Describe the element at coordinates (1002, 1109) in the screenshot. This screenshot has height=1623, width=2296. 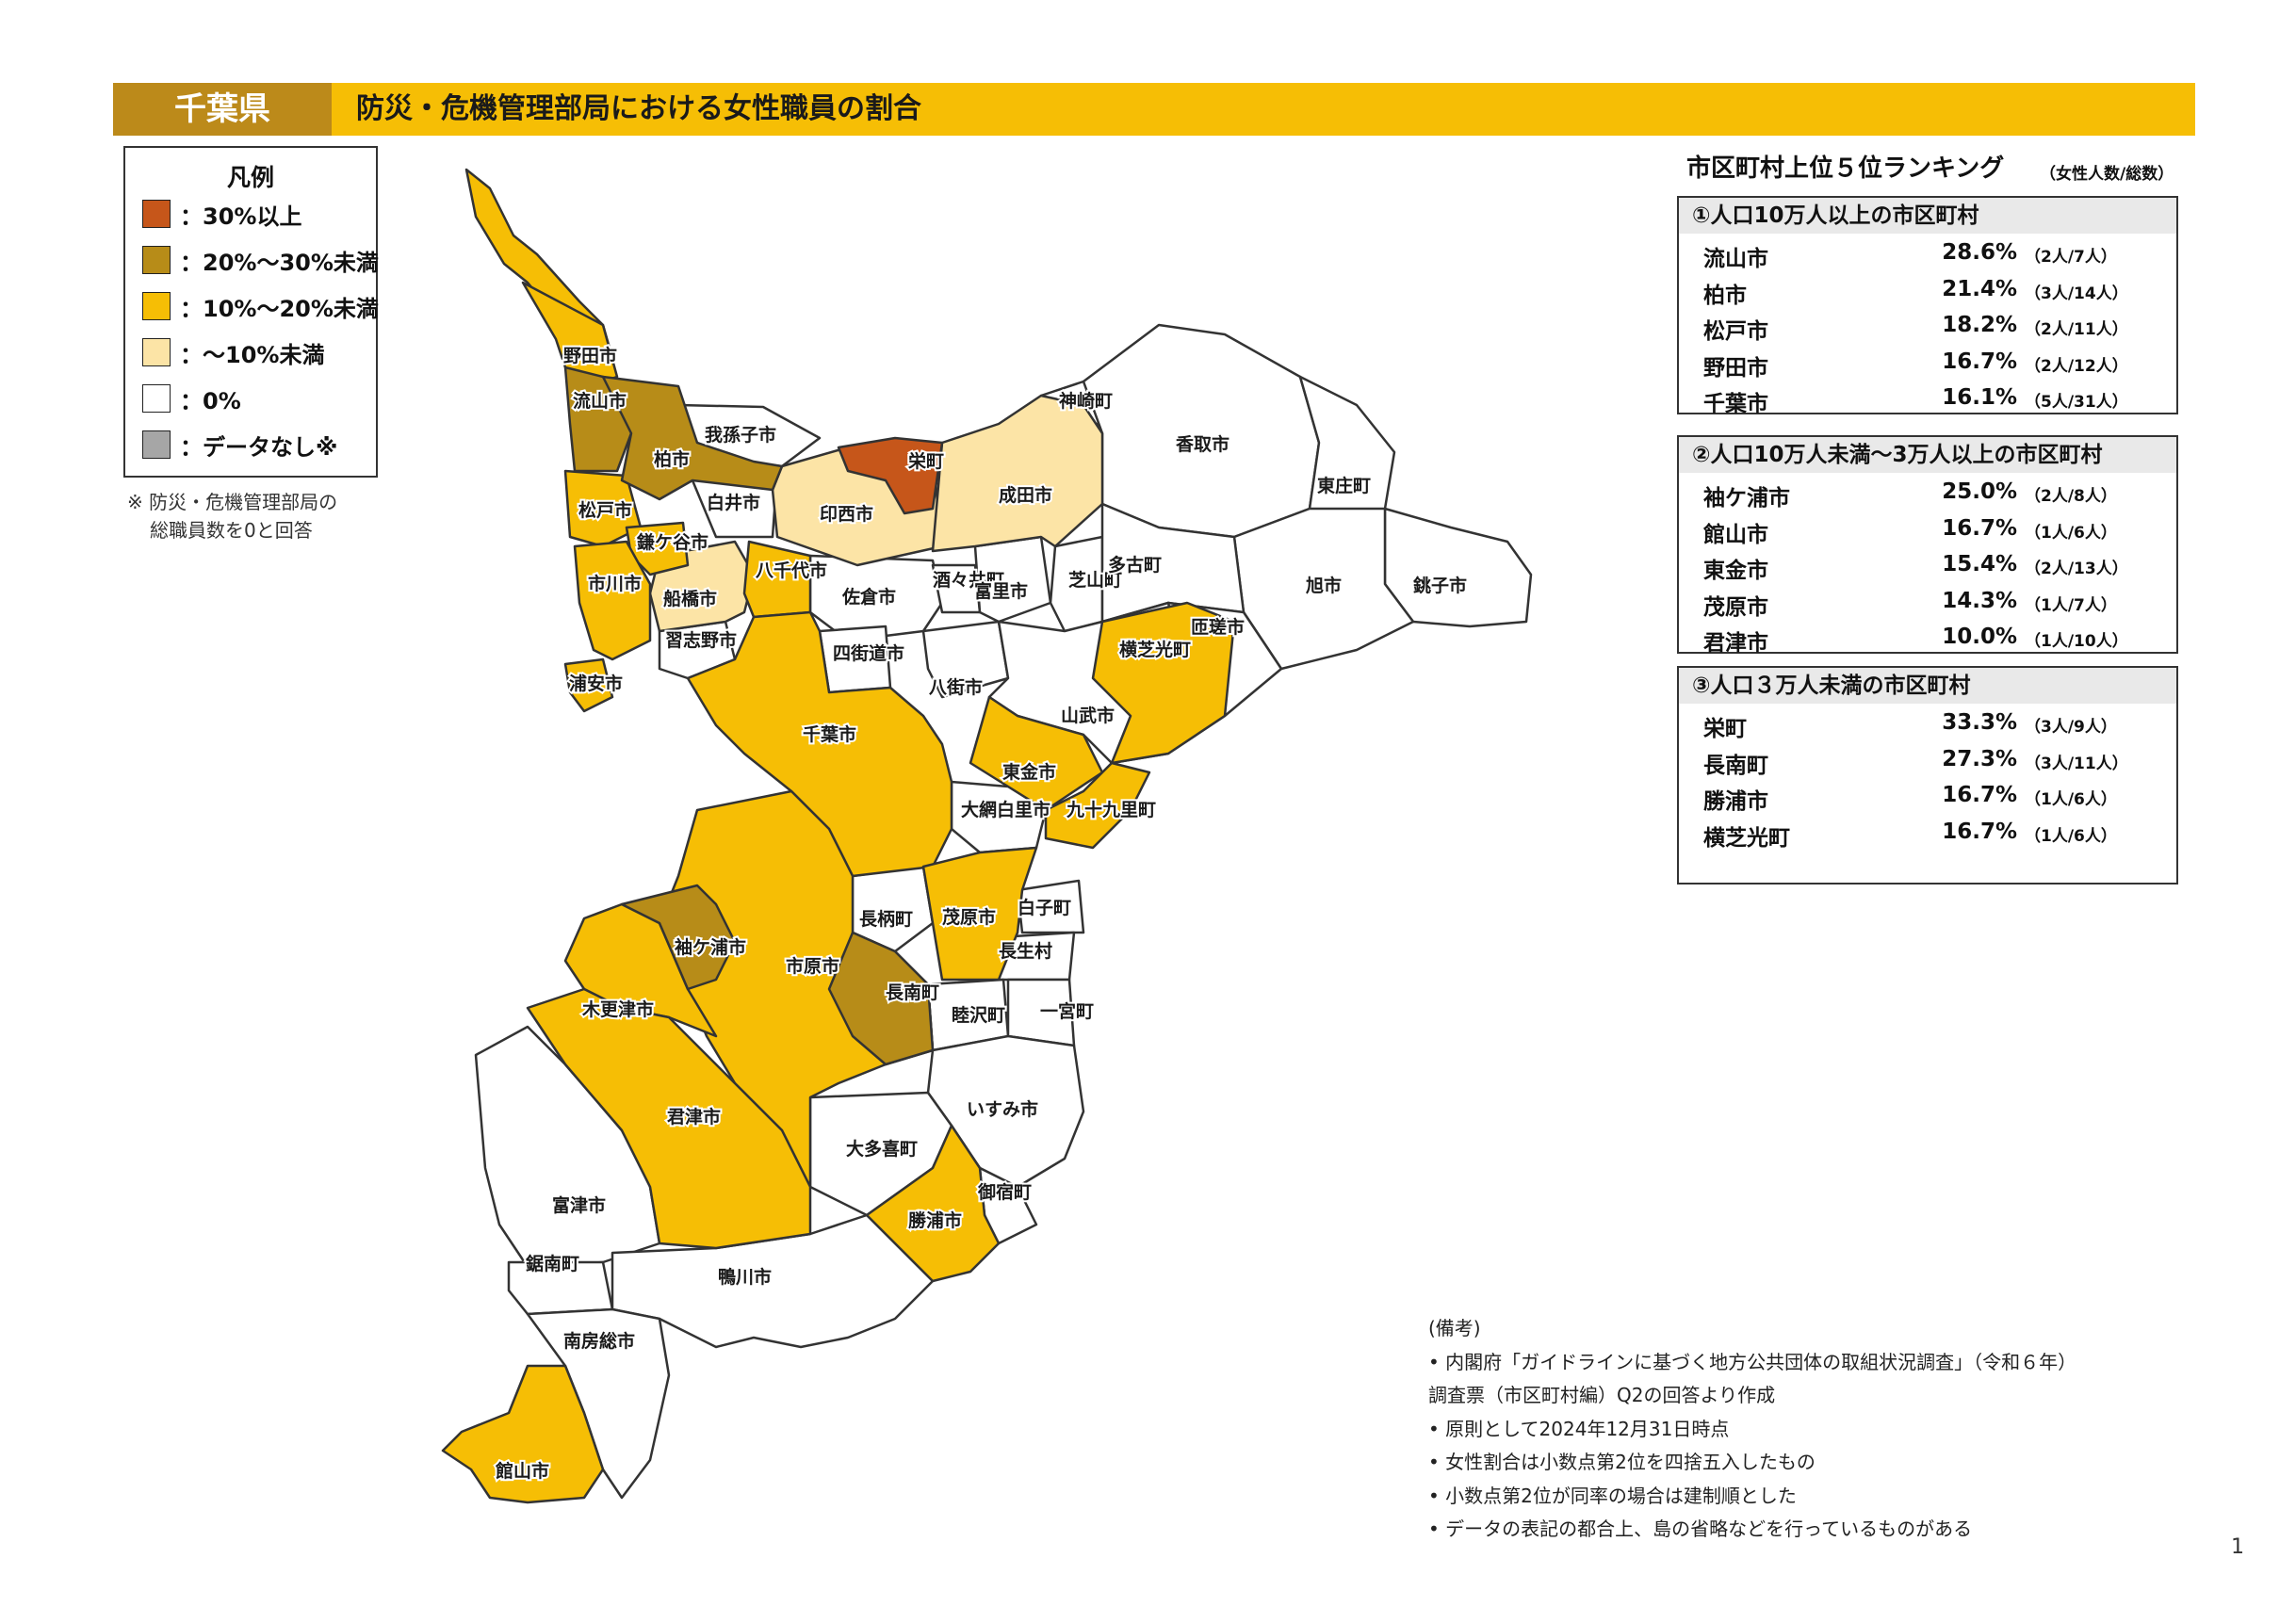
I see `map-label-isumi: いすみ市` at that location.